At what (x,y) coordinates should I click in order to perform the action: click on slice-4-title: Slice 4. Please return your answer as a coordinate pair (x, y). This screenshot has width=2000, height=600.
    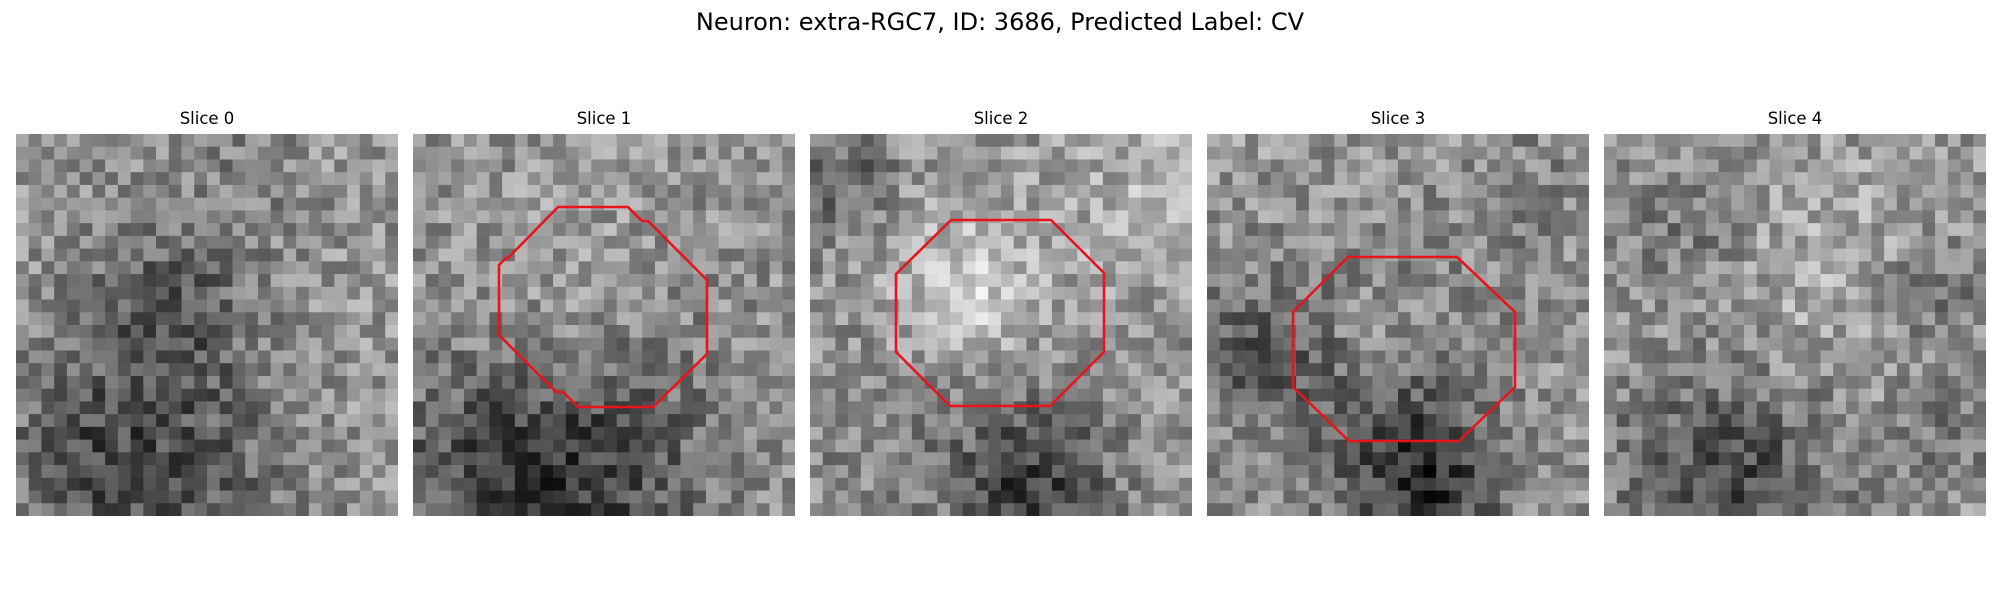
    Looking at the image, I should click on (1795, 118).